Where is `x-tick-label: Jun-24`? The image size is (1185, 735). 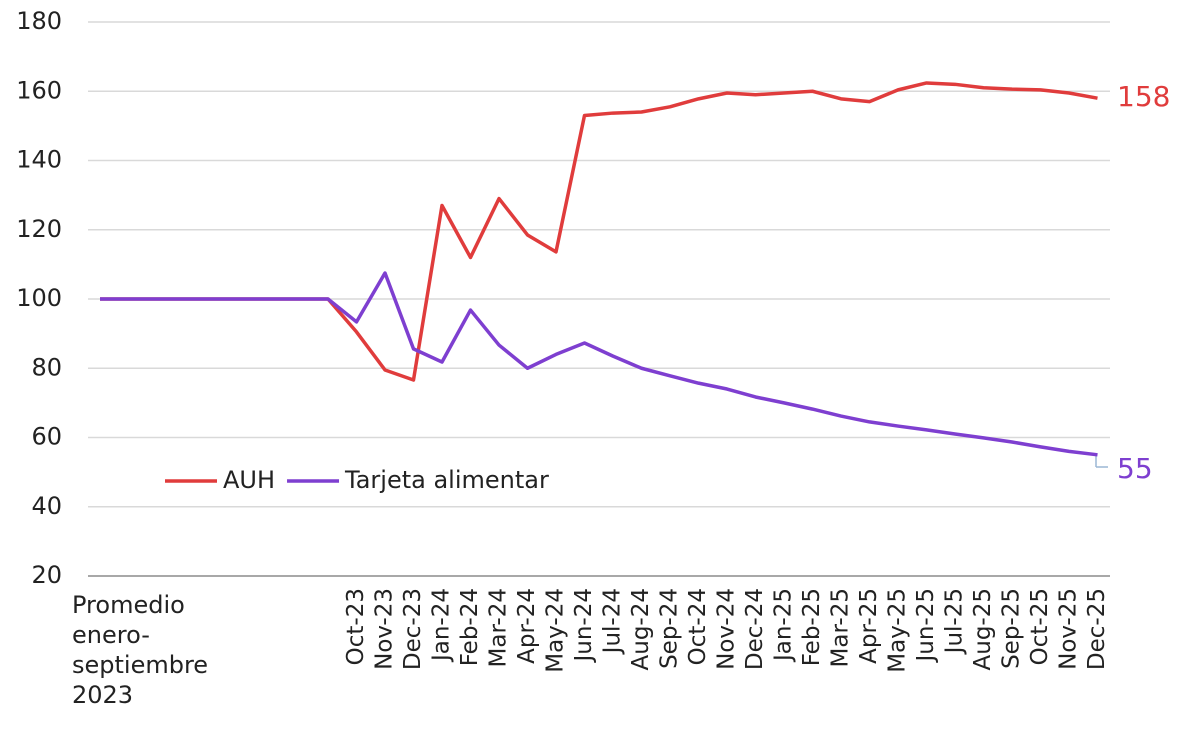
x-tick-label: Jun-24 is located at coordinates (584, 626).